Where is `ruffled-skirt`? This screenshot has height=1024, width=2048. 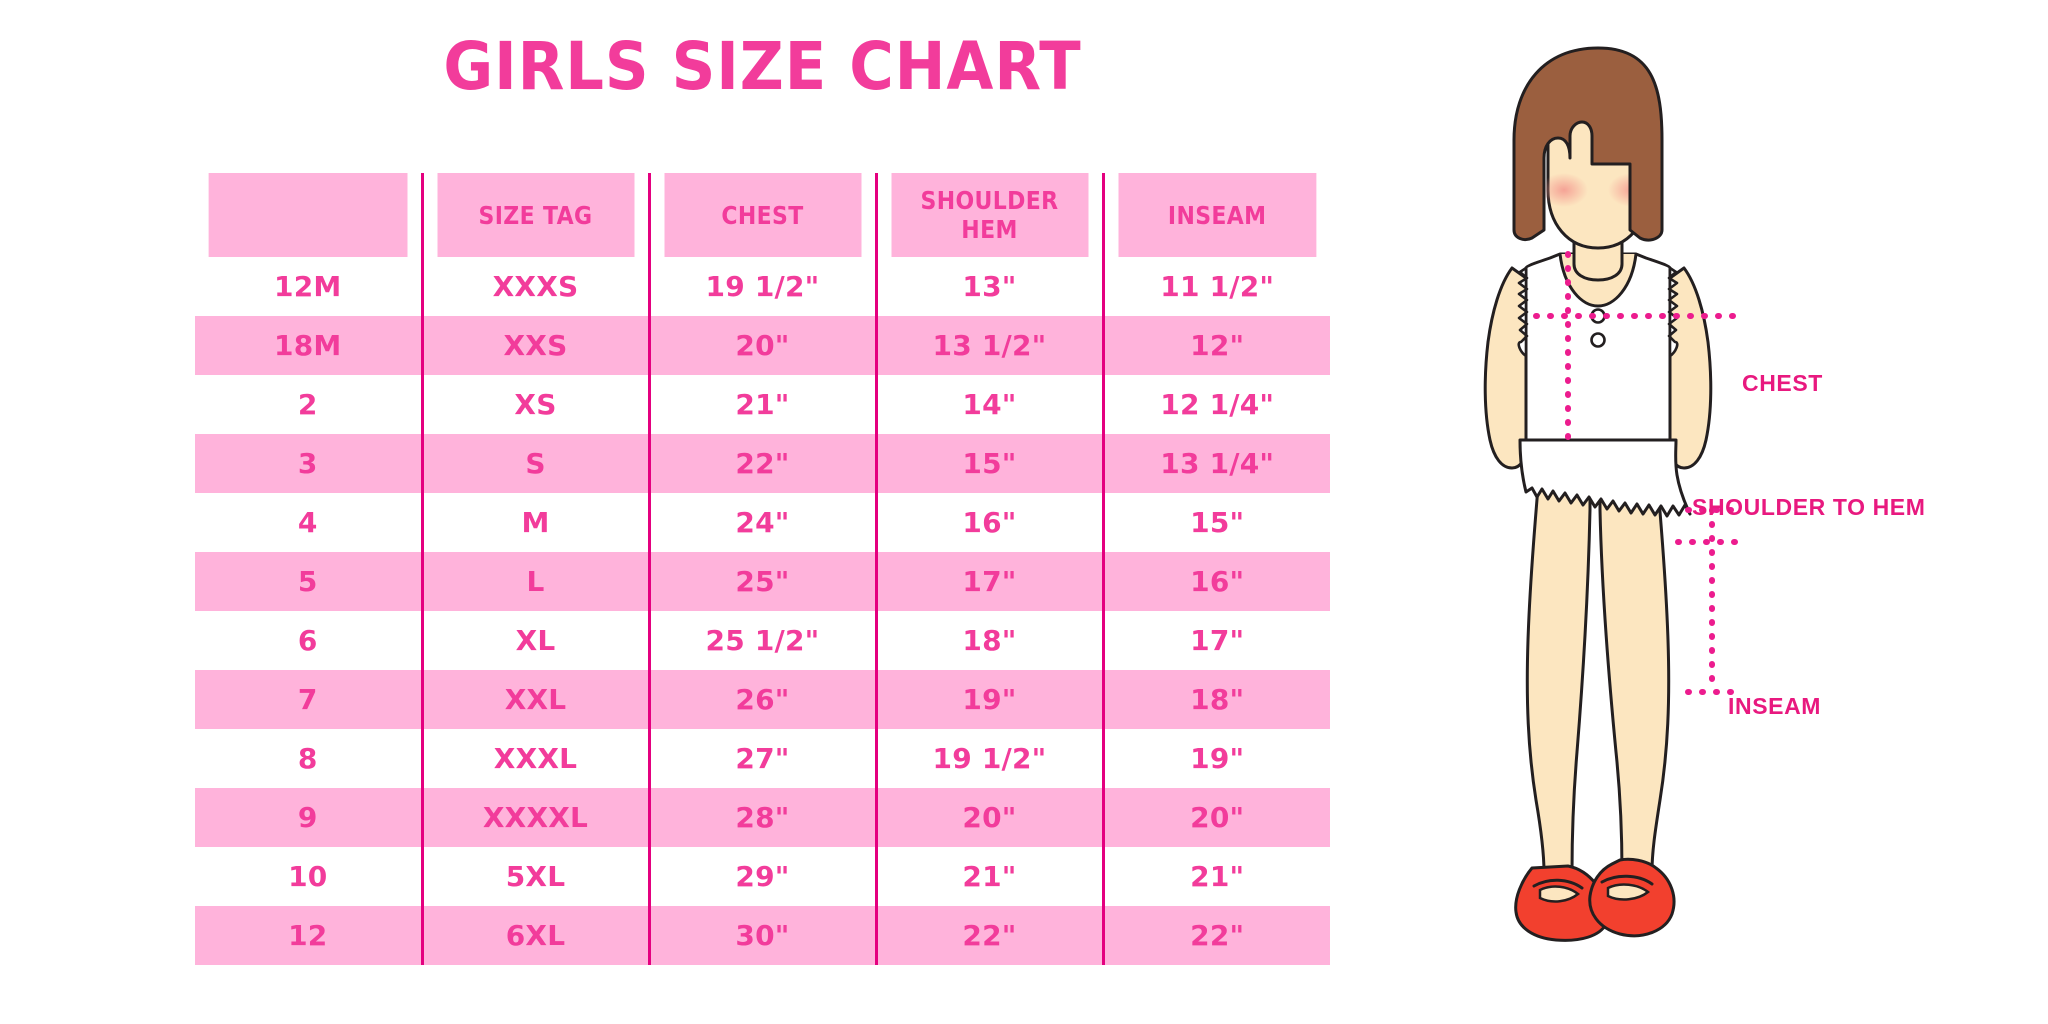
ruffled-skirt is located at coordinates (1605, 478).